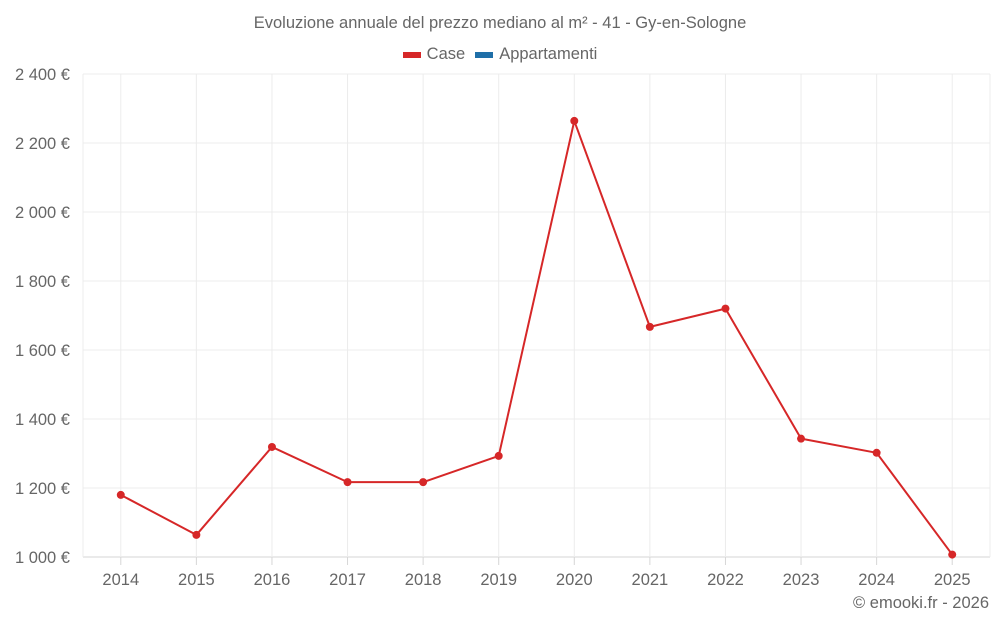  I want to click on x-tick-label: 2023, so click(801, 580).